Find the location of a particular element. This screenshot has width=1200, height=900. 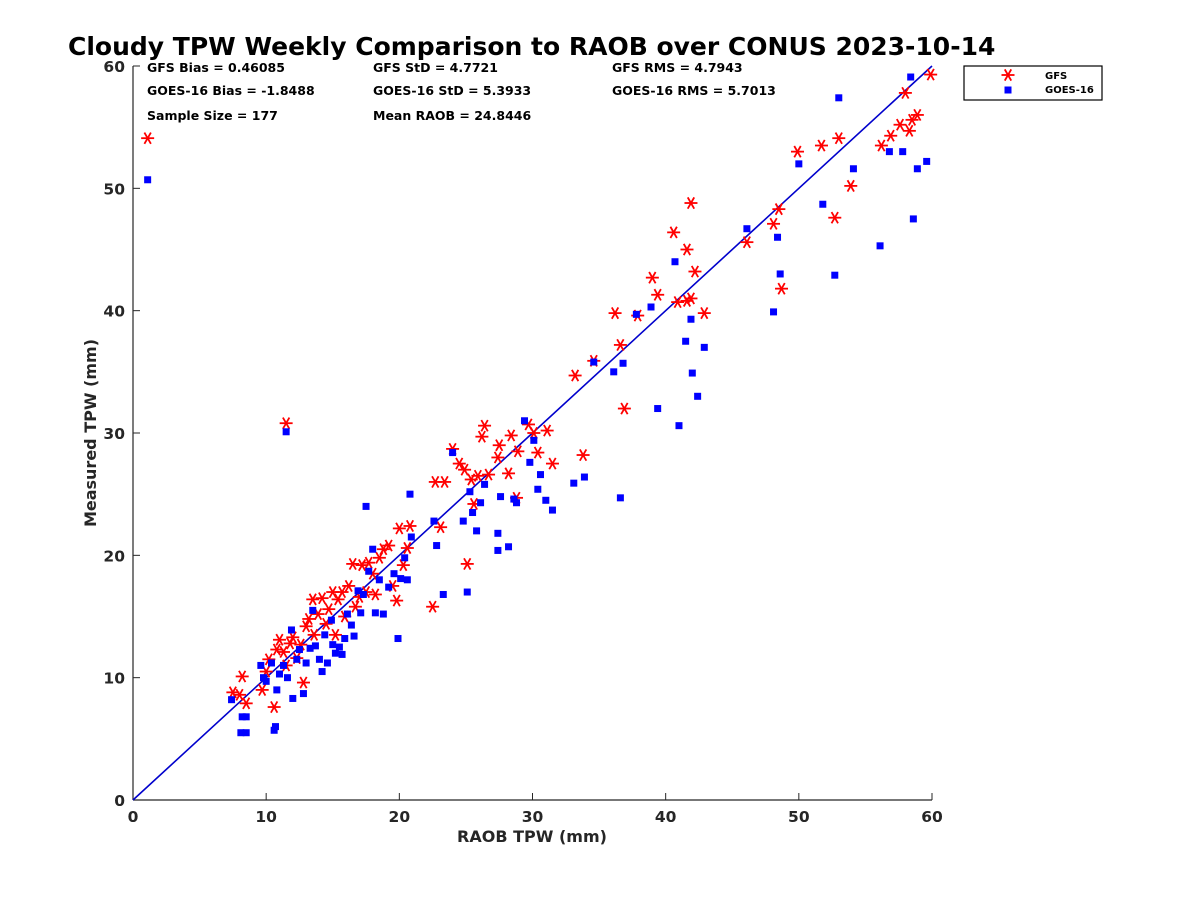

x-tick-label: 10 is located at coordinates (266, 817).